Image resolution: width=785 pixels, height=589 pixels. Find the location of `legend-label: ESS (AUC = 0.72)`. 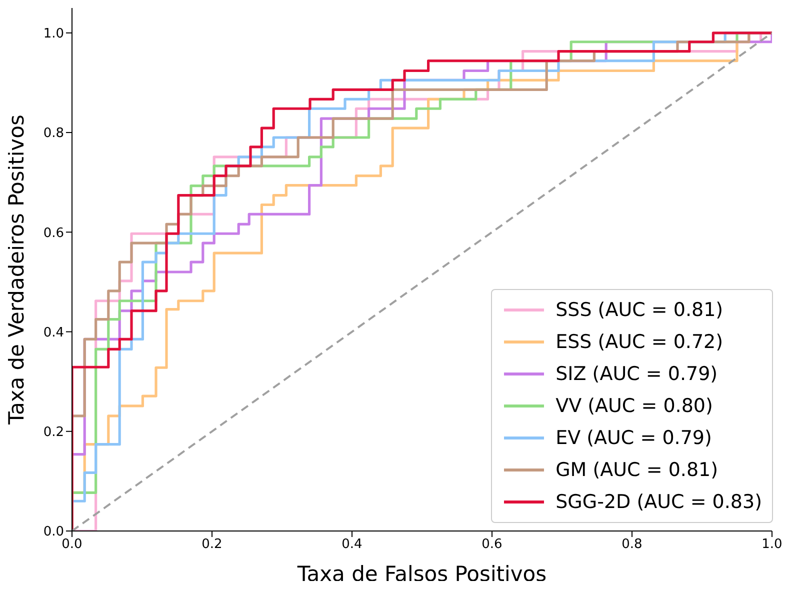

legend-label: ESS (AUC = 0.72) is located at coordinates (640, 342).